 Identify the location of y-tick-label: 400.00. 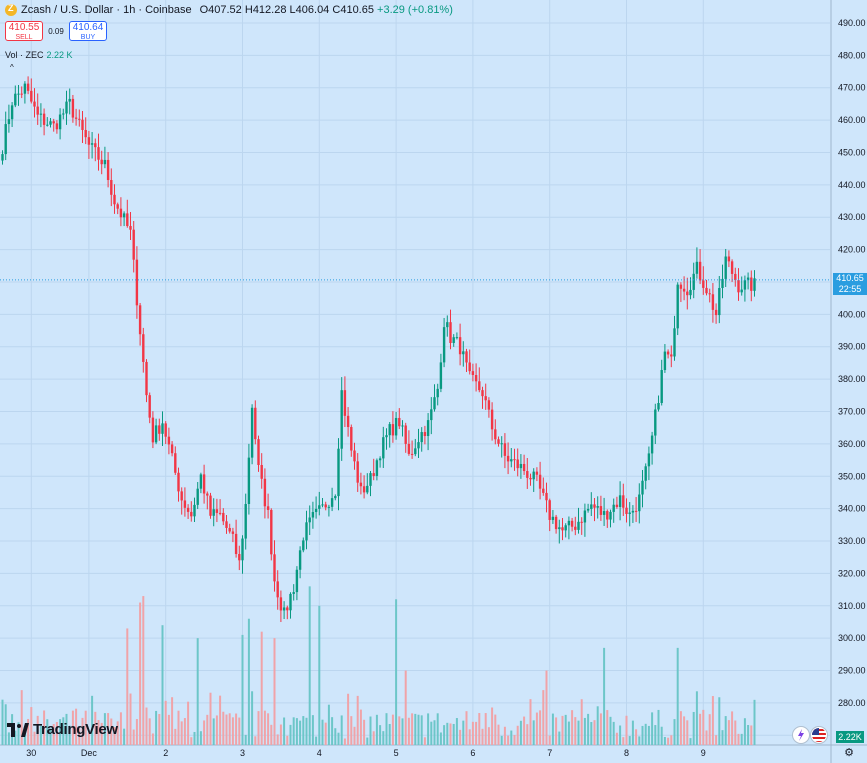
(852, 314).